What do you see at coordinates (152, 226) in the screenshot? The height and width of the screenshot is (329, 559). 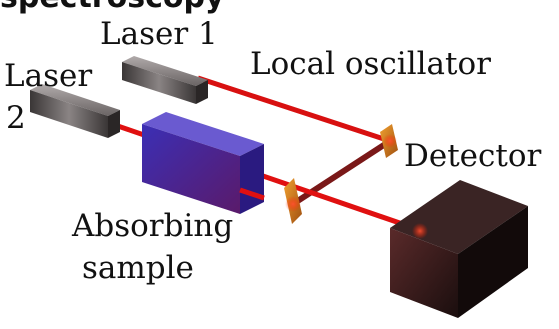 I see `label-absorbing-line1: Absorbing` at bounding box center [152, 226].